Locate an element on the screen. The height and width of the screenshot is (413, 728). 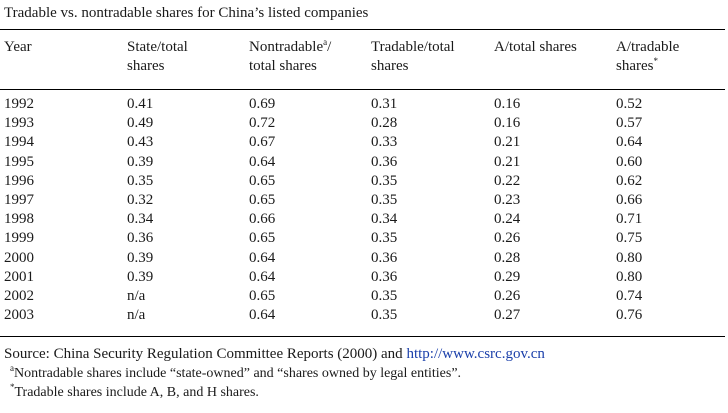
footnote-a-marker: a is located at coordinates (12, 368).